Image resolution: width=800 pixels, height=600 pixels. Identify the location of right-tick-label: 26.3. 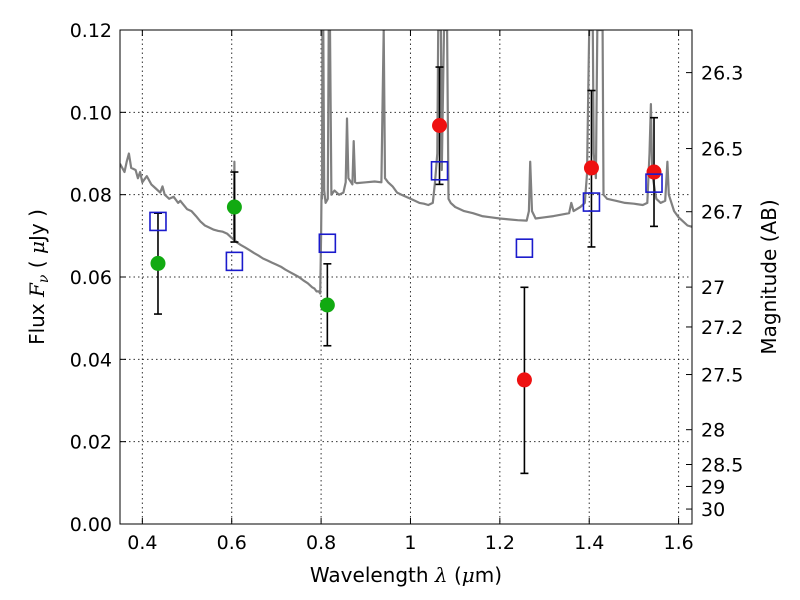
(722, 74).